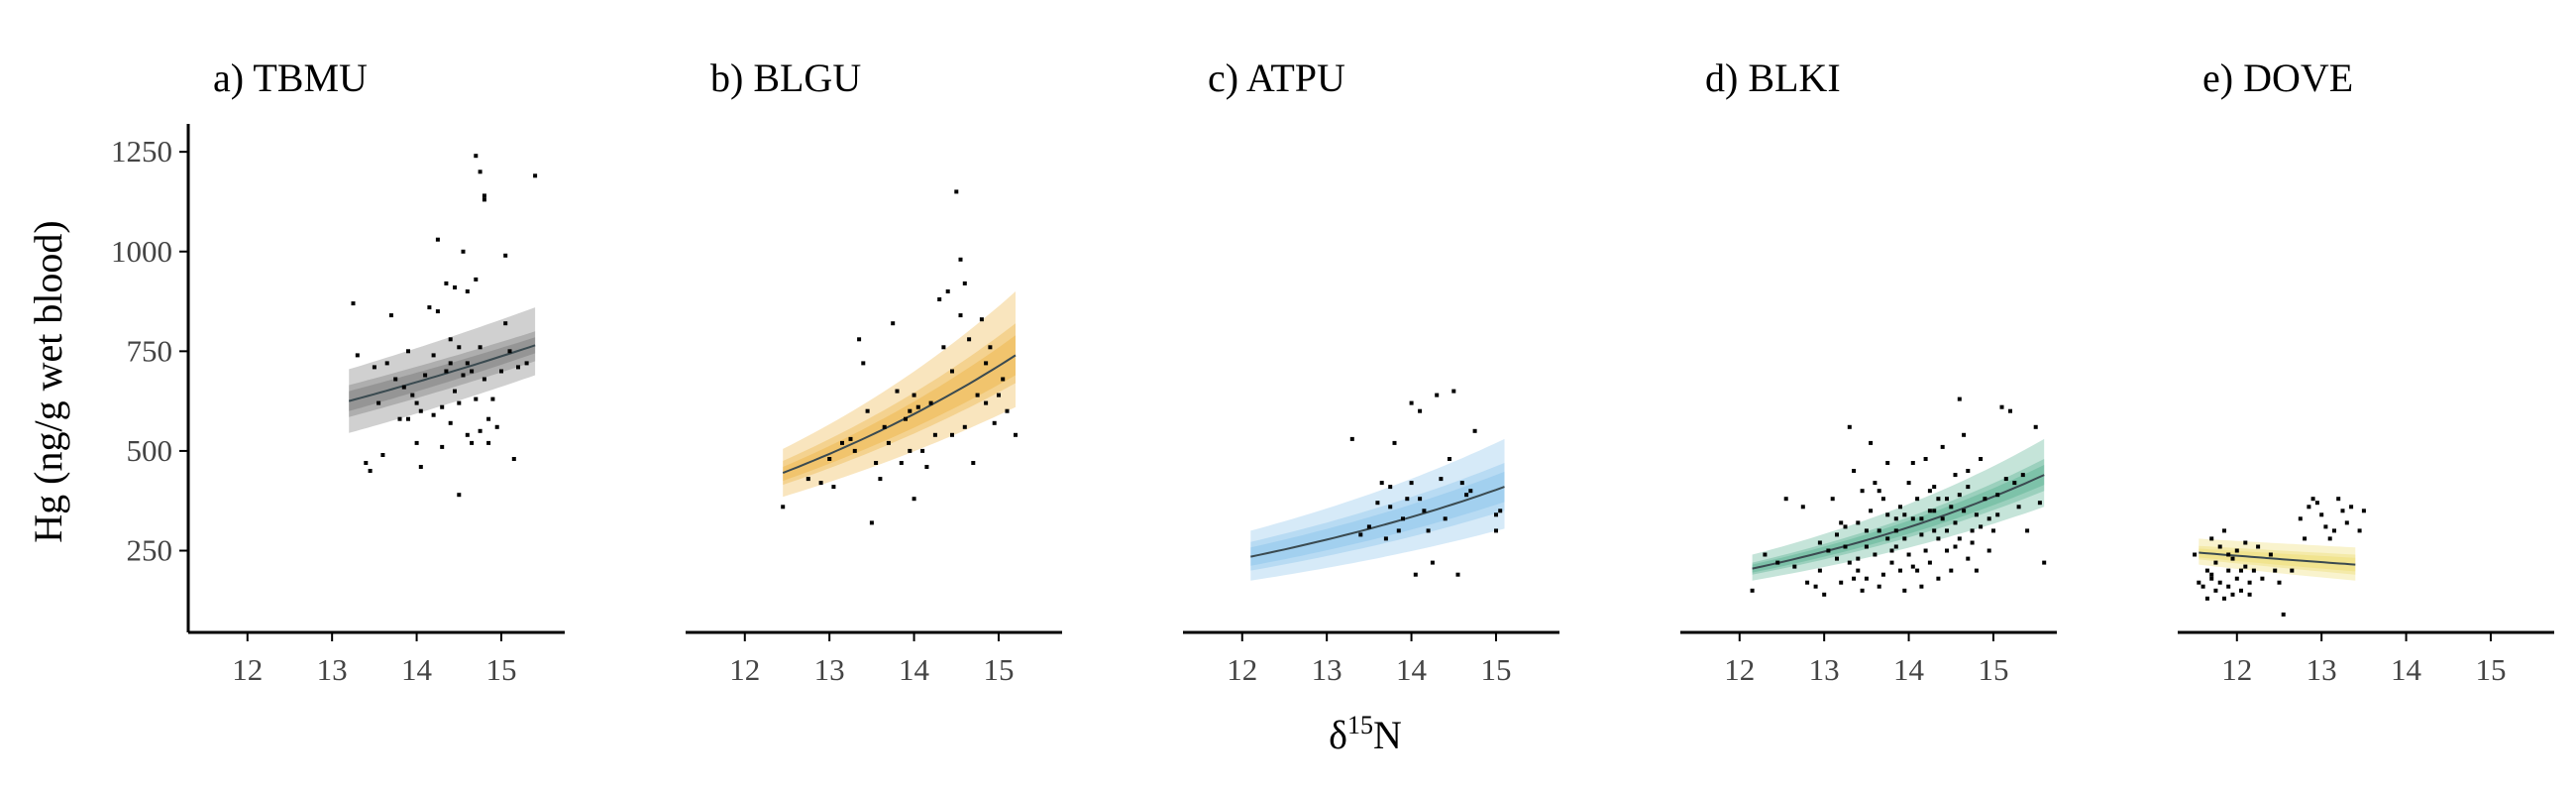 This screenshot has height=793, width=2576. Describe the element at coordinates (290, 78) in the screenshot. I see `panel-title: a) TBMU` at that location.